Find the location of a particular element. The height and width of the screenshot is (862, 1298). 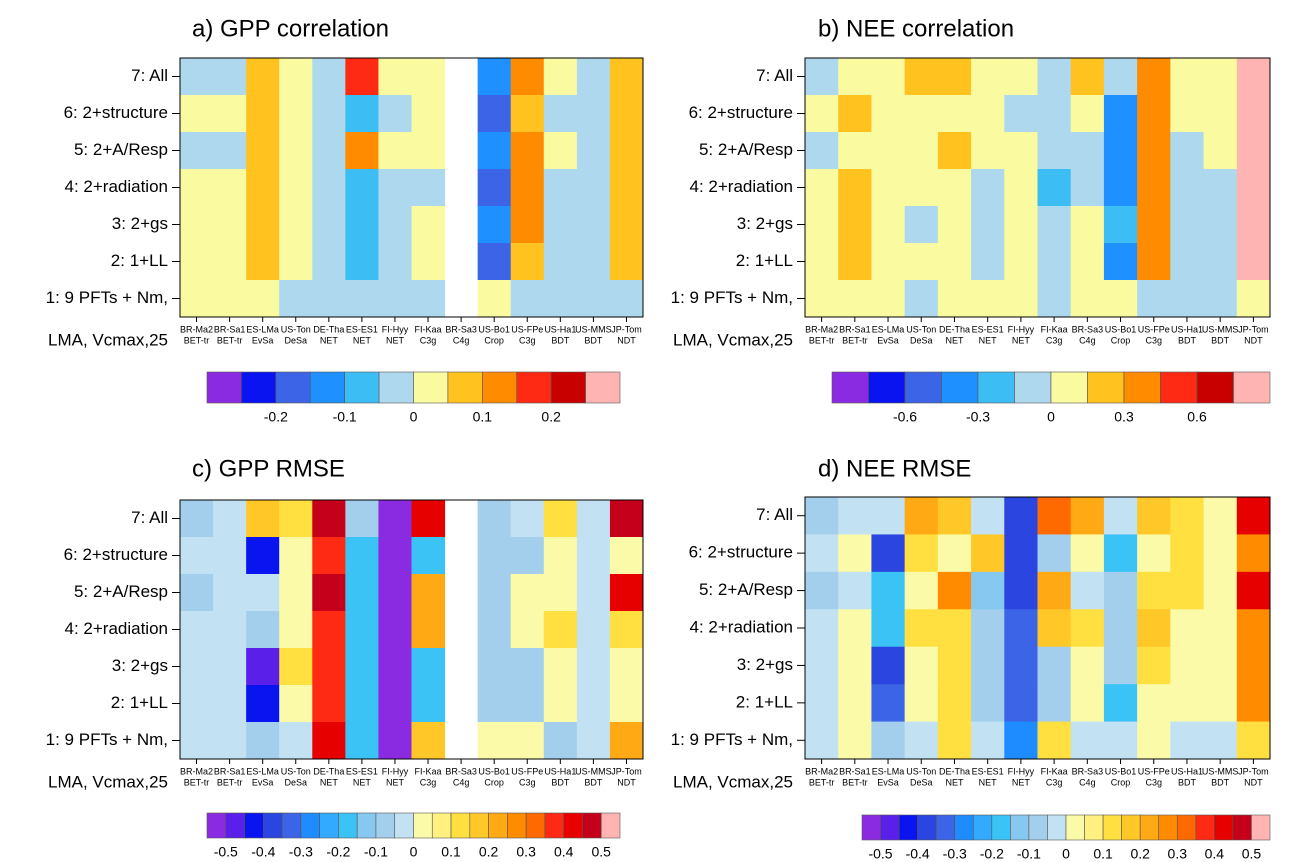

x-tick-sublabel: Crop is located at coordinates (494, 340).